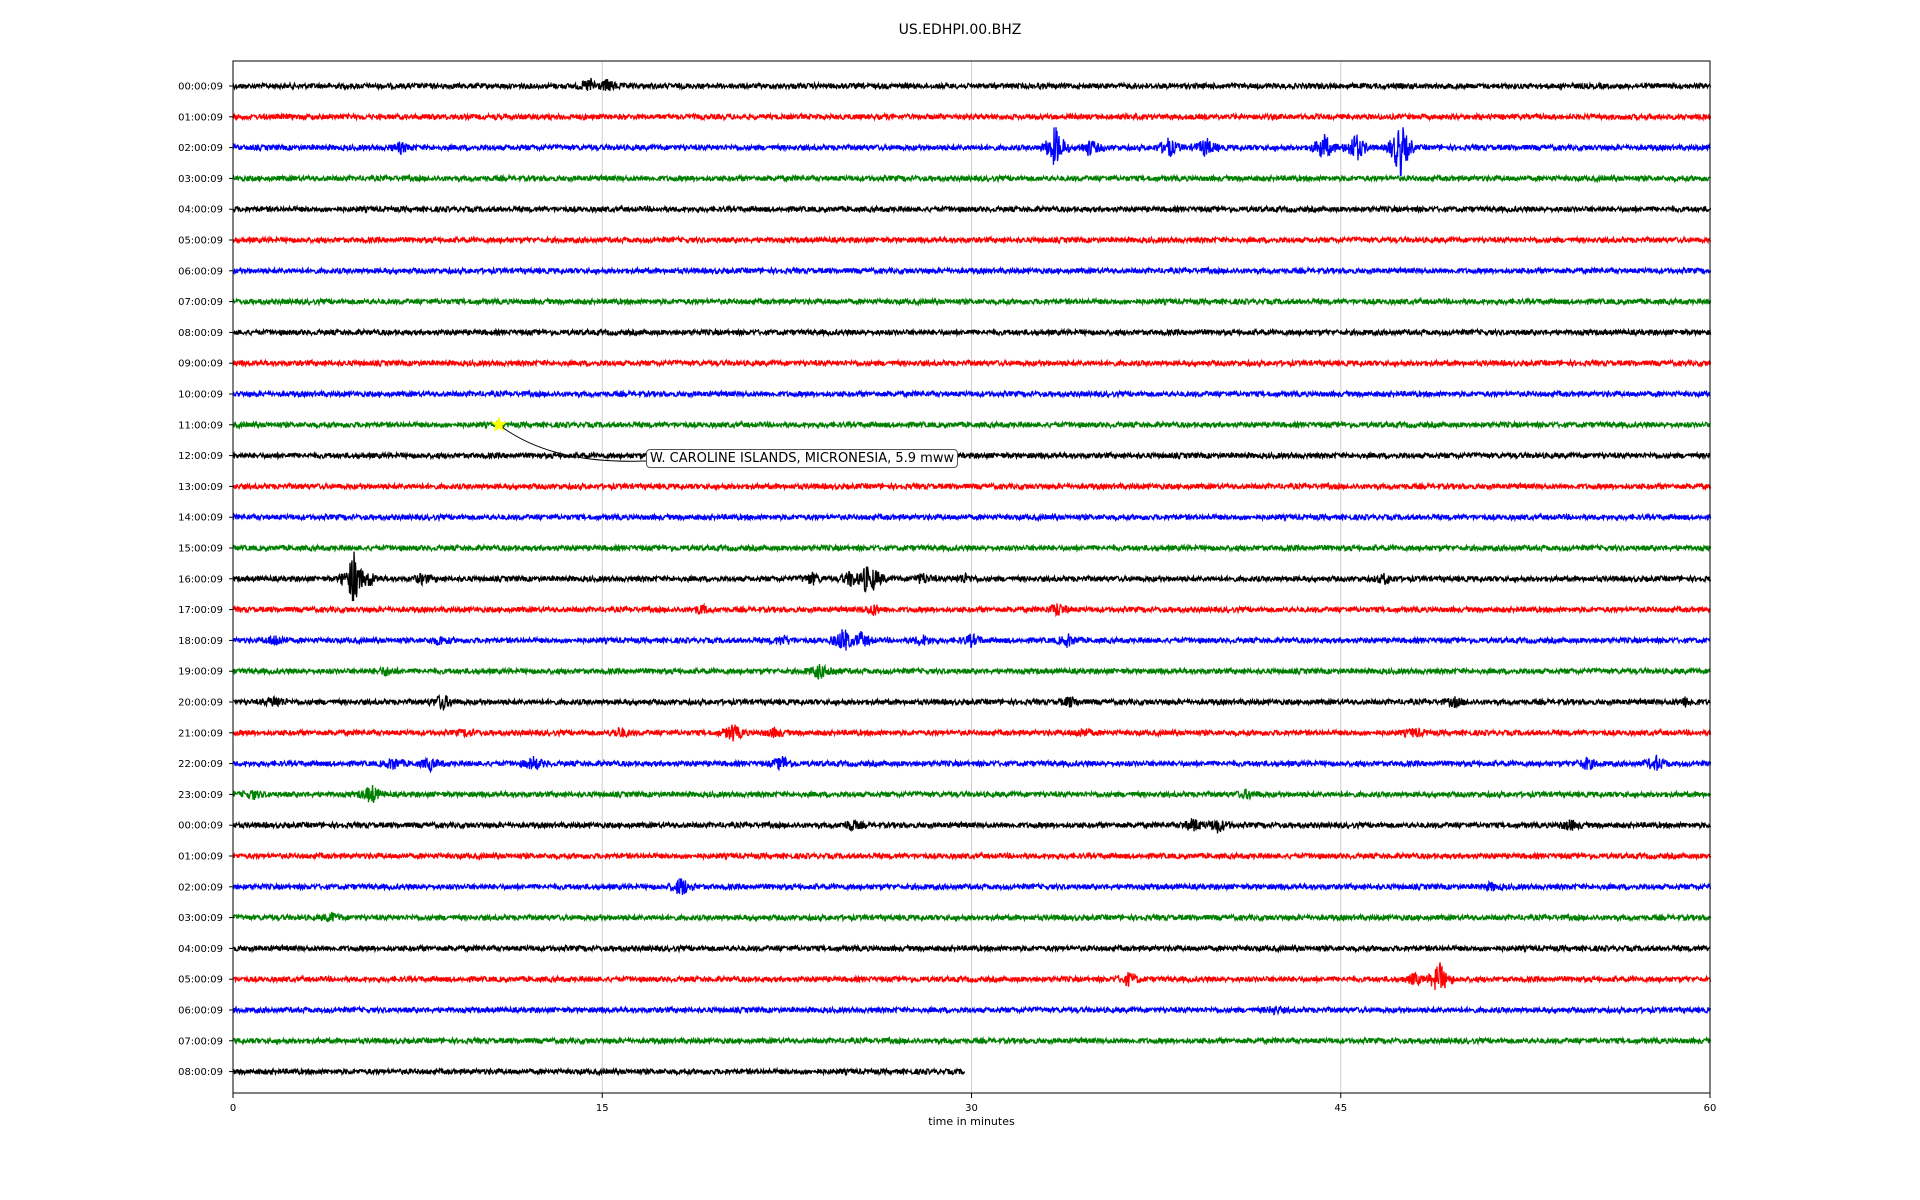 This screenshot has height=1200, width=1920. Describe the element at coordinates (200, 764) in the screenshot. I see `y-tick-label: 22:00:09` at that location.